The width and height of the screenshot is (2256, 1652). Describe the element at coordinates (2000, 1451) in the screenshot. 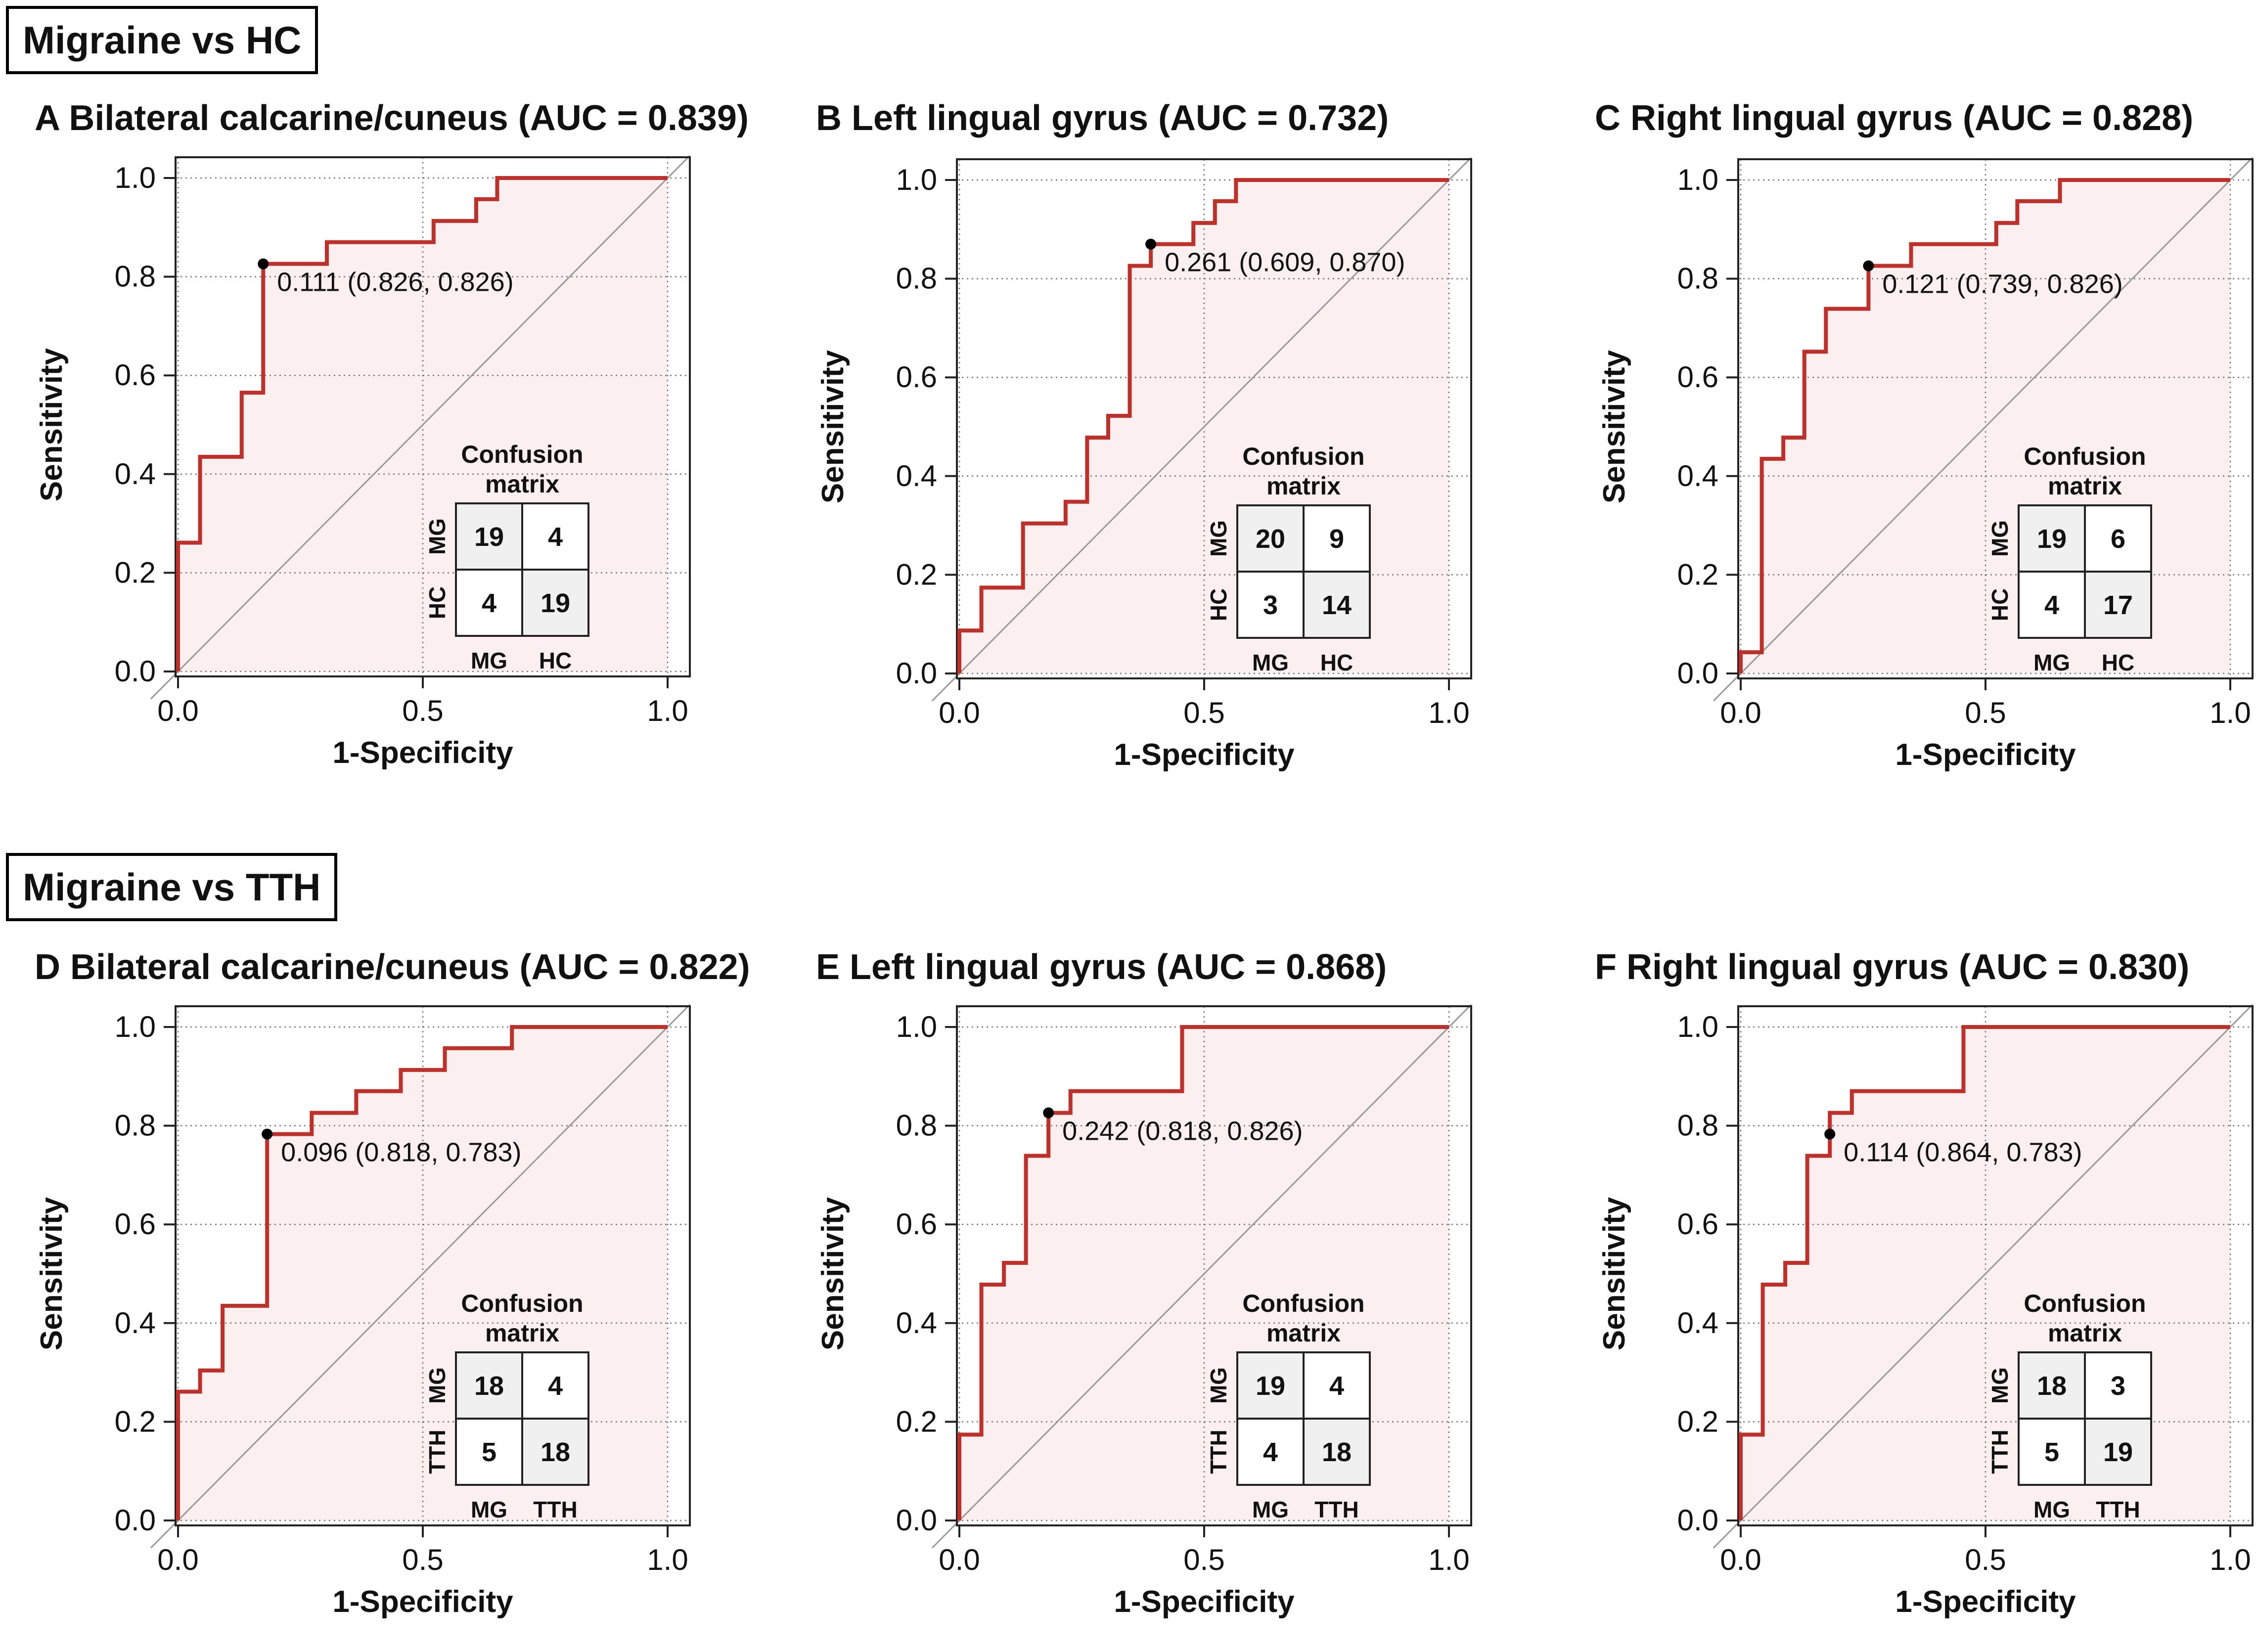

I see `confusion-matrix-row-label: TTH` at that location.